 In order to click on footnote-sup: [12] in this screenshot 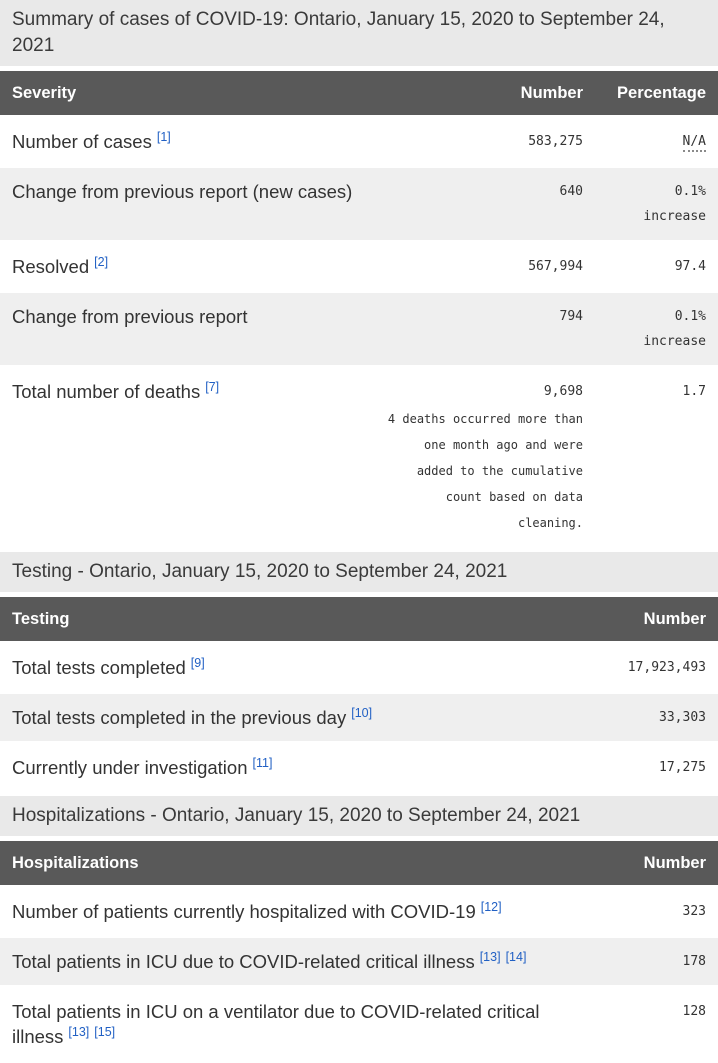, I will do `click(491, 906)`.